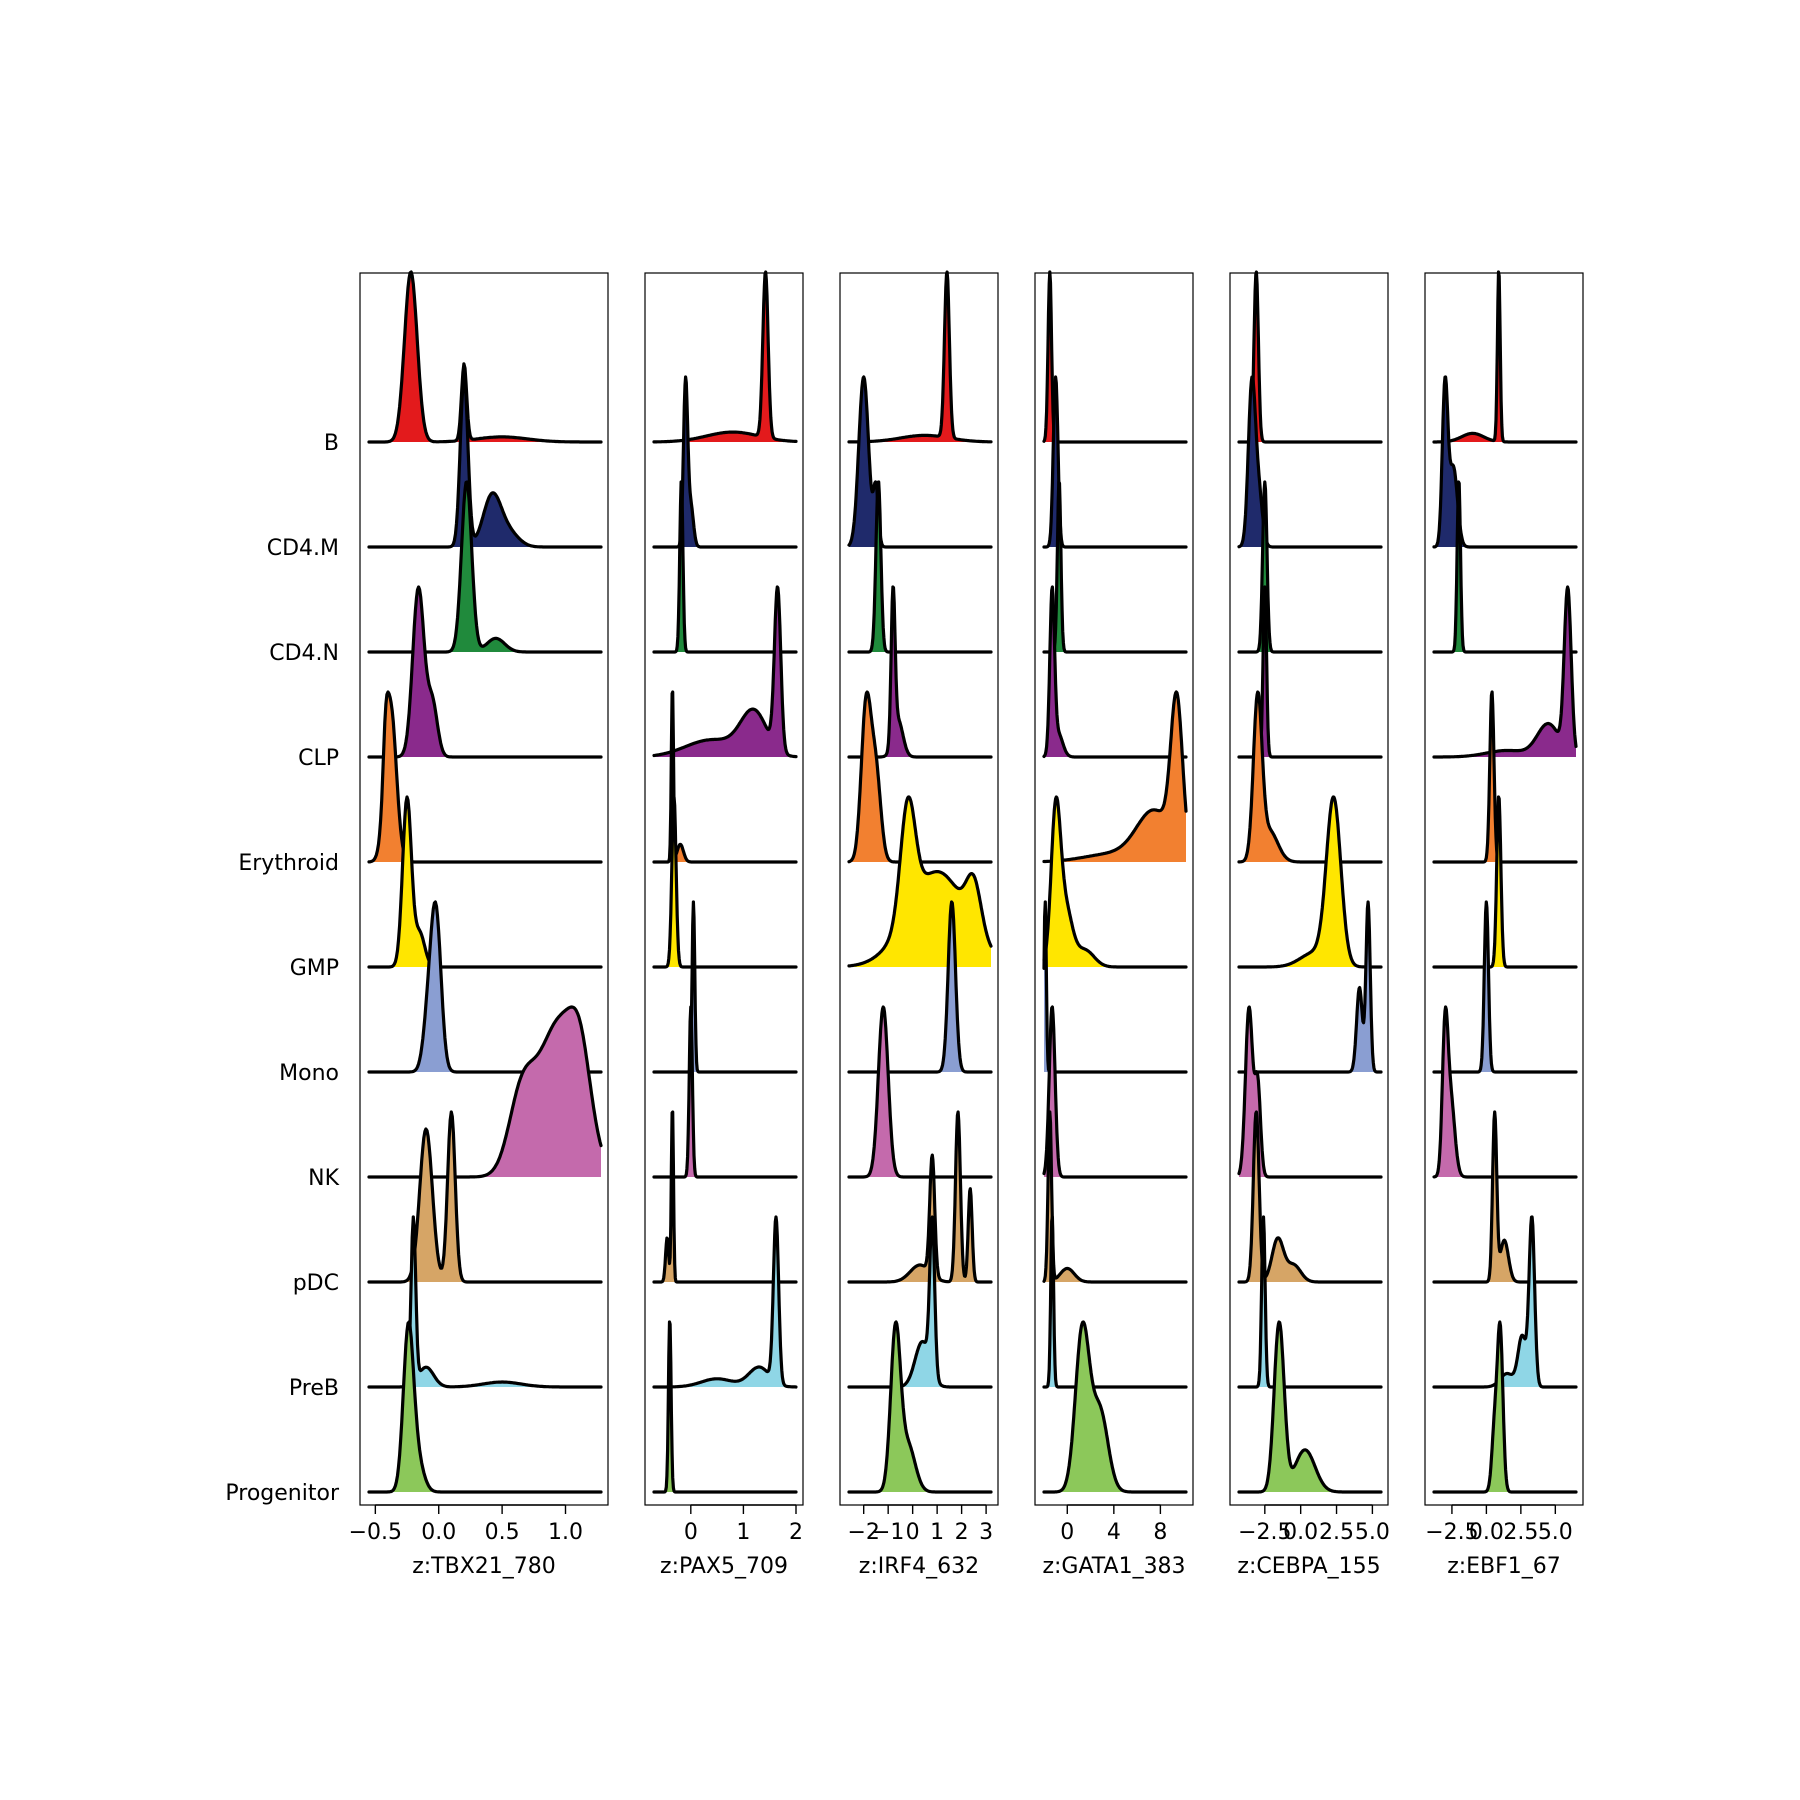 This screenshot has width=1800, height=1800. Describe the element at coordinates (724, 1566) in the screenshot. I see `x-axis-label: z:PAX5_709` at that location.